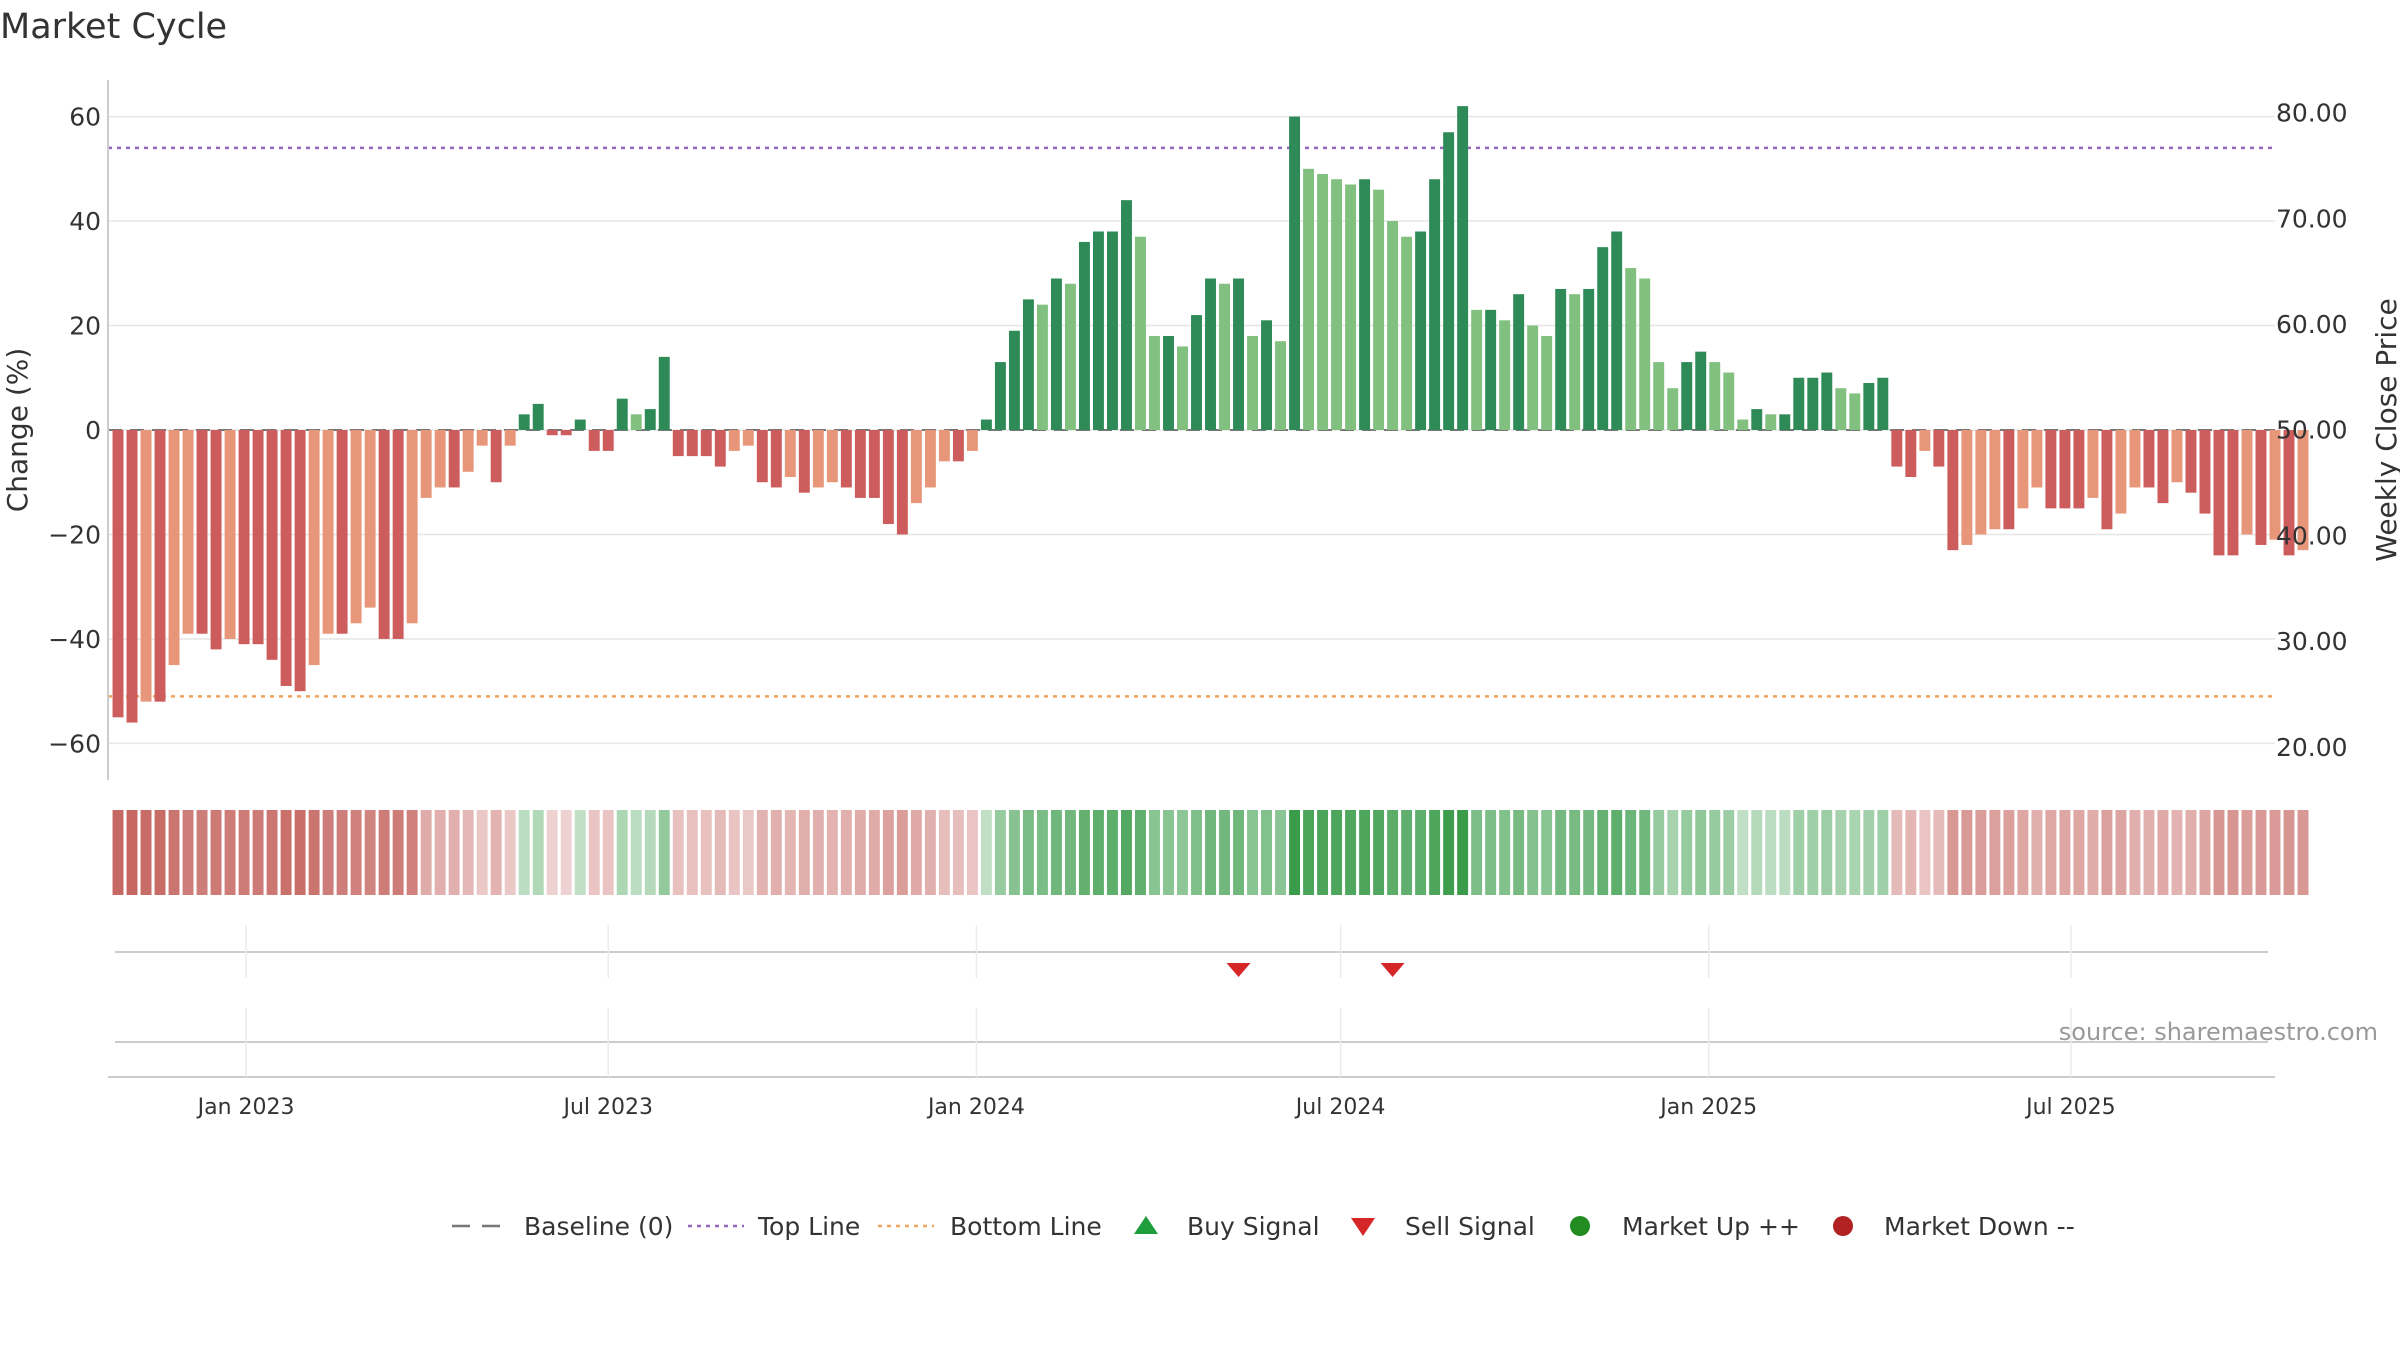 The image size is (2400, 1350). I want to click on y-tick-label: 20, so click(85, 326).